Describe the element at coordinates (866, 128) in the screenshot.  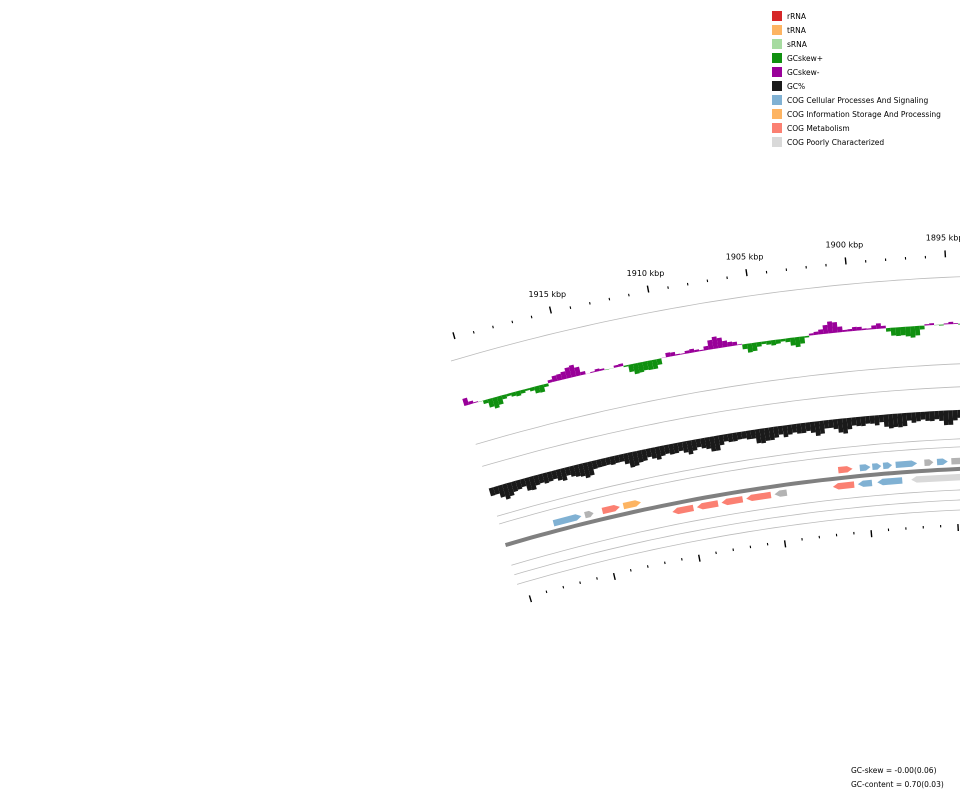
I see `legend-item-cog-metabolism: COG Metabolism` at that location.